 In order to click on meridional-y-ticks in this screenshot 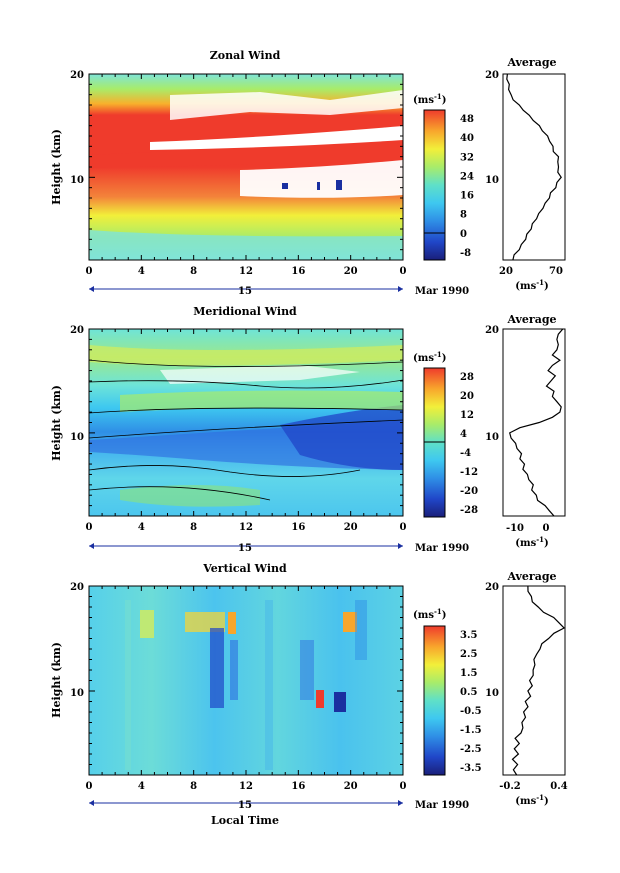, I will do `click(246, 422)`.